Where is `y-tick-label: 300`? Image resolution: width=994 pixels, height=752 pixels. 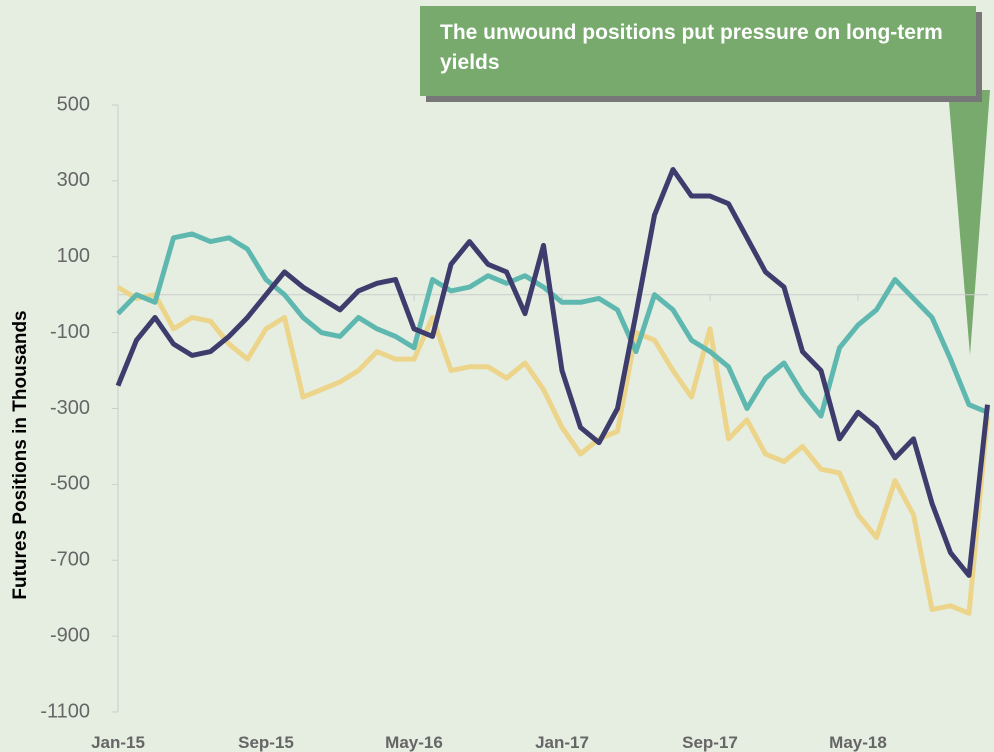 y-tick-label: 300 is located at coordinates (73, 180).